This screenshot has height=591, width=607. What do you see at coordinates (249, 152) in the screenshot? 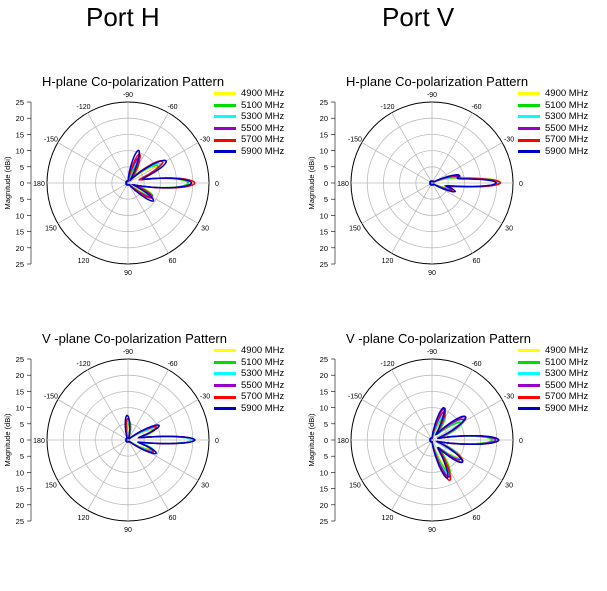
I see `legend-entry: 5900 MHz` at bounding box center [249, 152].